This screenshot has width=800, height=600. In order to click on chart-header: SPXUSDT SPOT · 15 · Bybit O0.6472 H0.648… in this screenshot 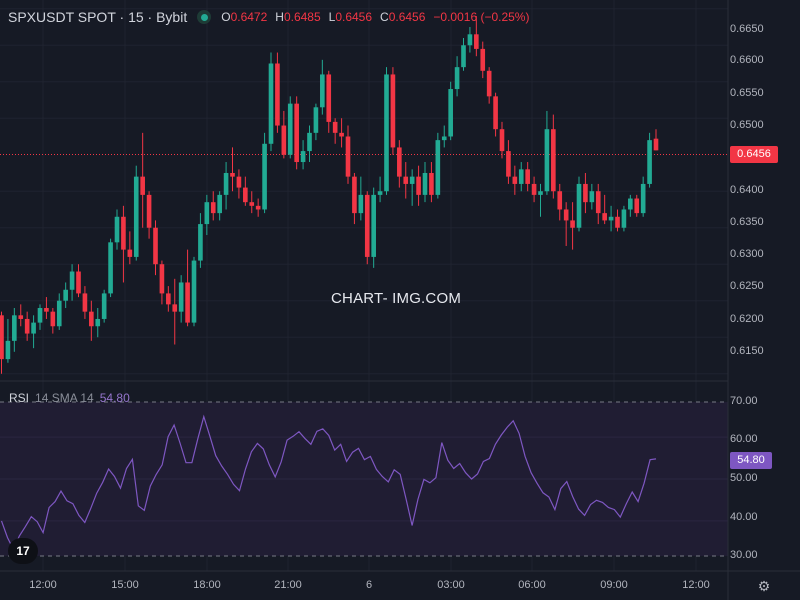, I will do `click(268, 17)`.